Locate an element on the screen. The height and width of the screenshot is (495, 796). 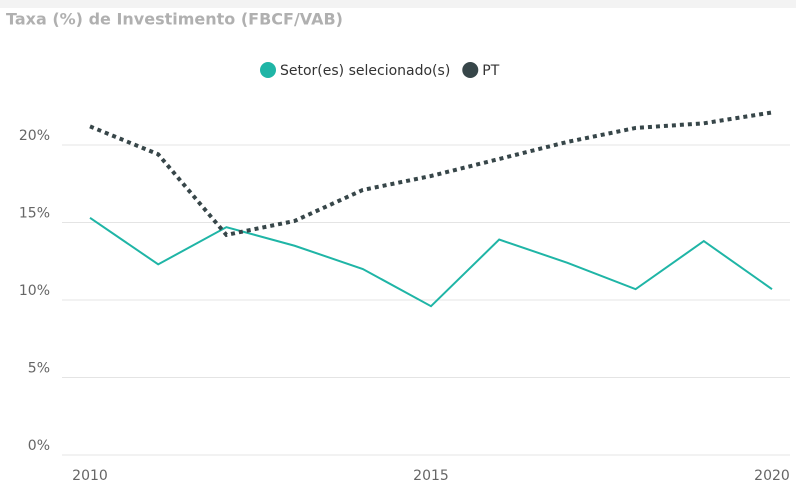
x-tick-label: 2015 is located at coordinates (431, 476).